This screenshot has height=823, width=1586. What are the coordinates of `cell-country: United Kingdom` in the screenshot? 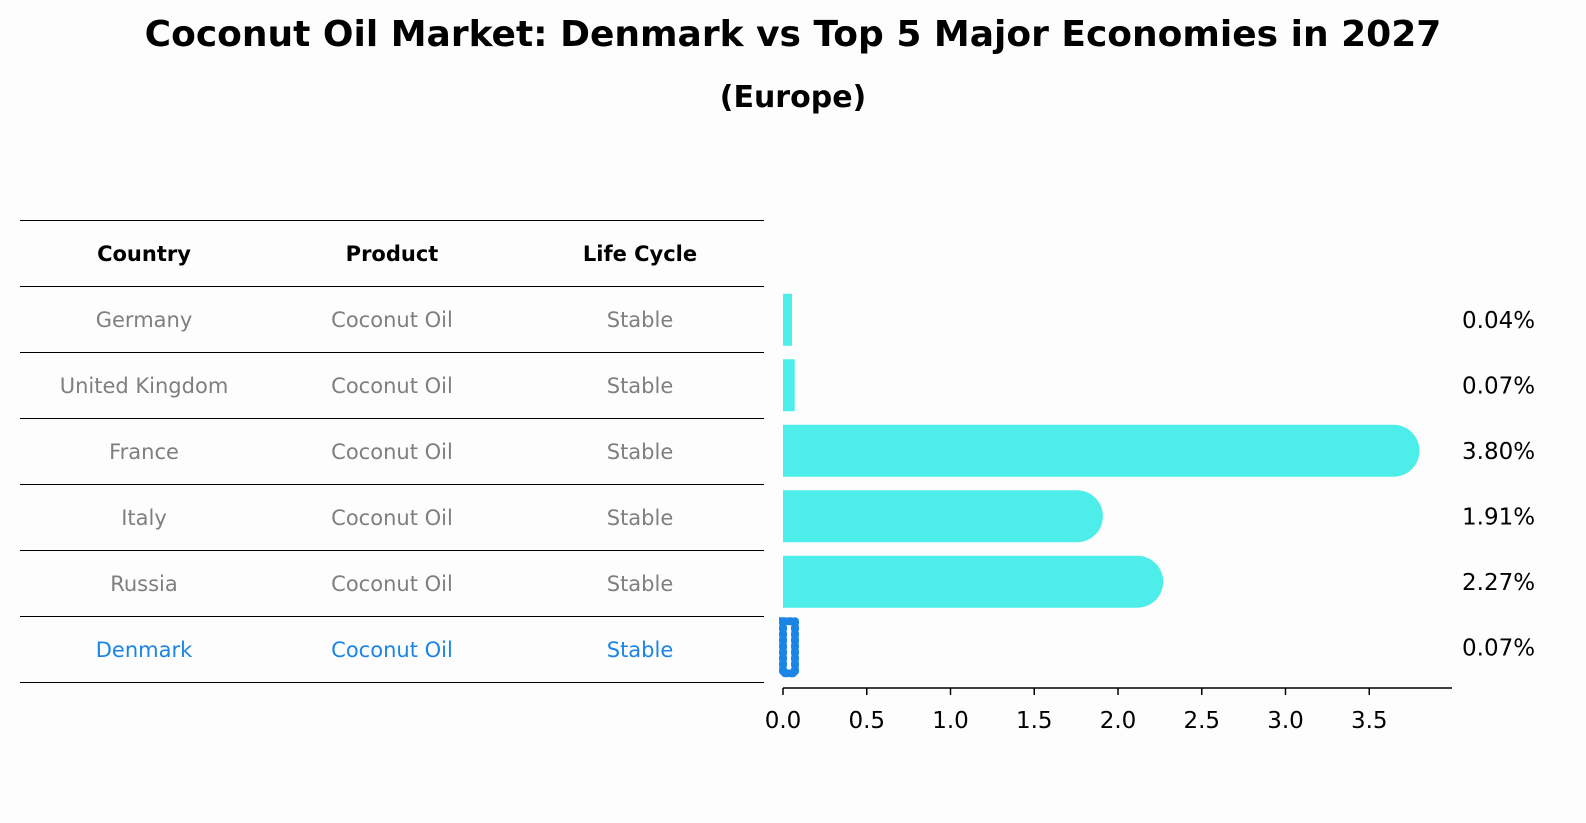 It's located at (144, 385).